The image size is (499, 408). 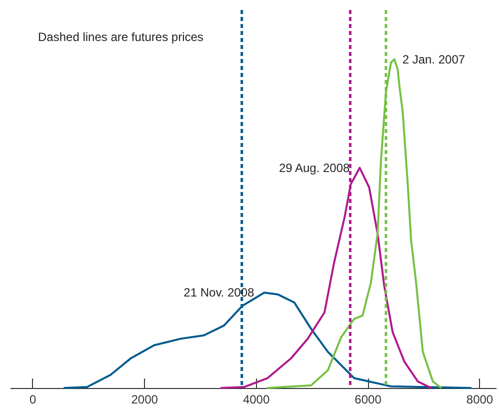 What do you see at coordinates (121, 37) in the screenshot?
I see `text: Dashed lines are futures prices` at bounding box center [121, 37].